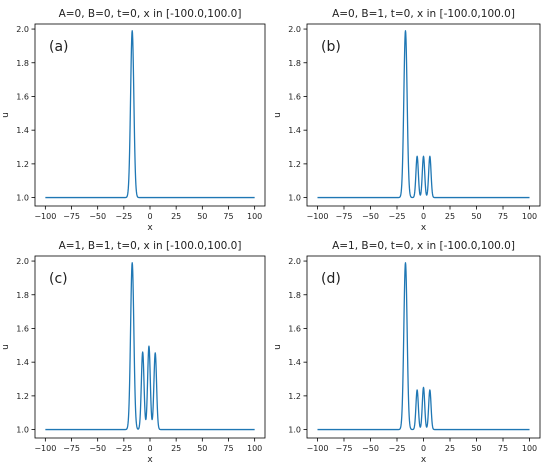 The height and width of the screenshot is (464, 550). Describe the element at coordinates (228, 216) in the screenshot. I see `x-tick-label-a-7: 75` at that location.